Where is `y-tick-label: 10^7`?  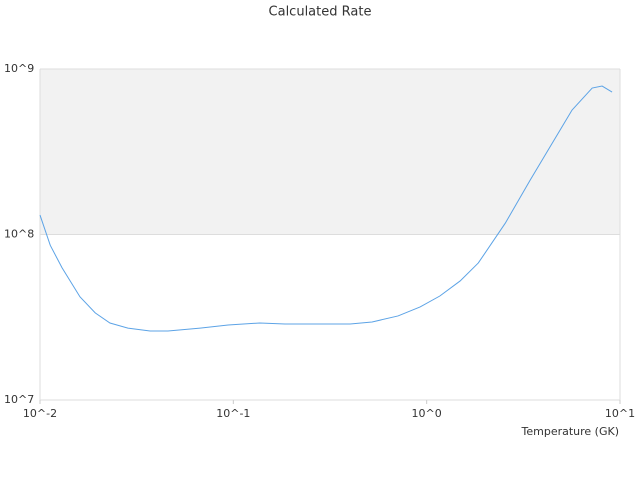
y-tick-label: 10^7 is located at coordinates (19, 399).